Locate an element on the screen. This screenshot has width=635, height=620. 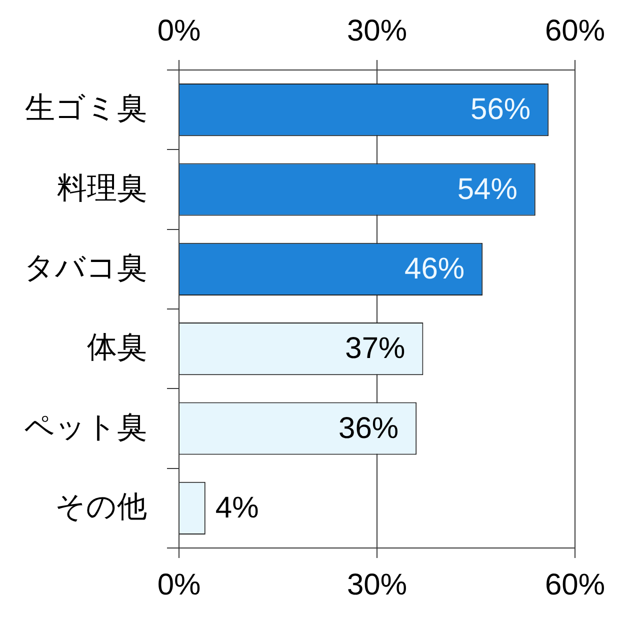
data-label: 56% is located at coordinates (500, 109).